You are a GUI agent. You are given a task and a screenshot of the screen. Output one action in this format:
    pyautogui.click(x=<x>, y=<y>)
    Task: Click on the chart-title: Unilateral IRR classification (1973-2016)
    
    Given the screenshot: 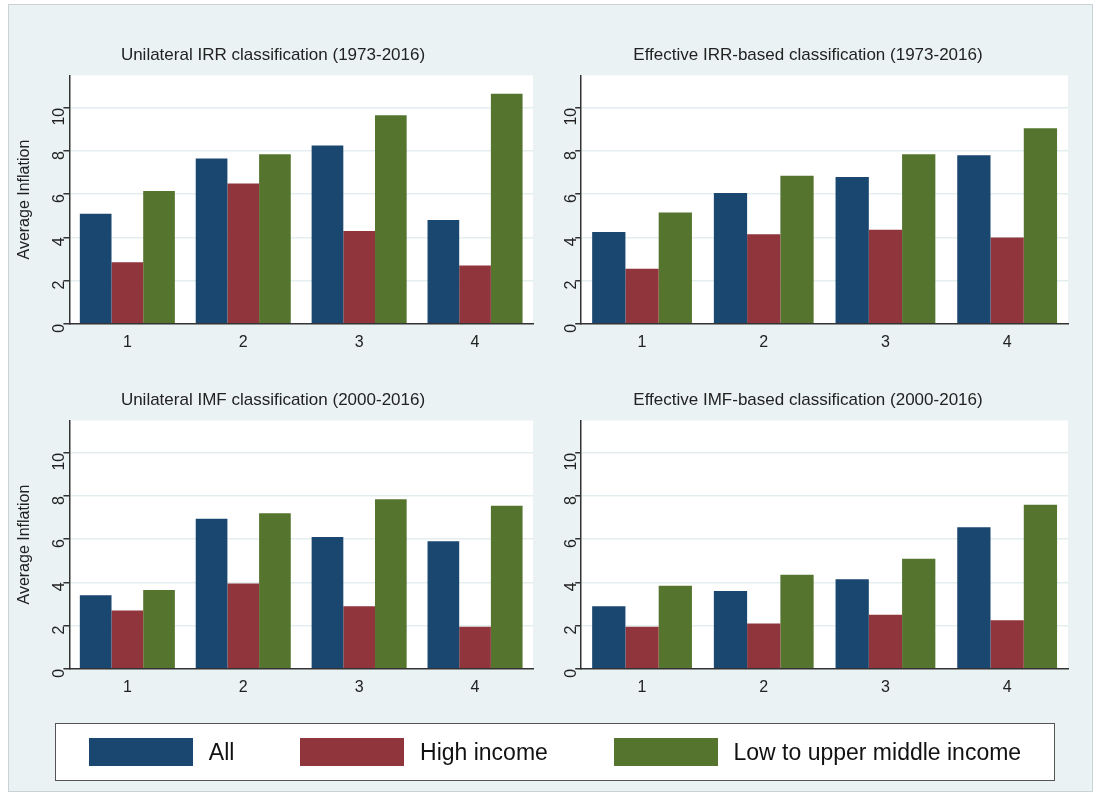 What is the action you would take?
    pyautogui.click(x=273, y=54)
    